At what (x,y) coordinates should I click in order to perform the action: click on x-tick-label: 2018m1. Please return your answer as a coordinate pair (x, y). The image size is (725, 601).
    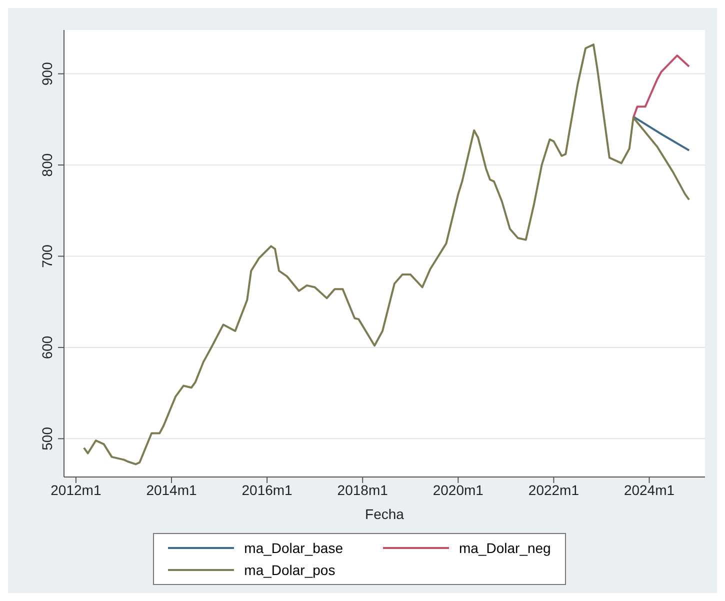
    Looking at the image, I should click on (362, 490).